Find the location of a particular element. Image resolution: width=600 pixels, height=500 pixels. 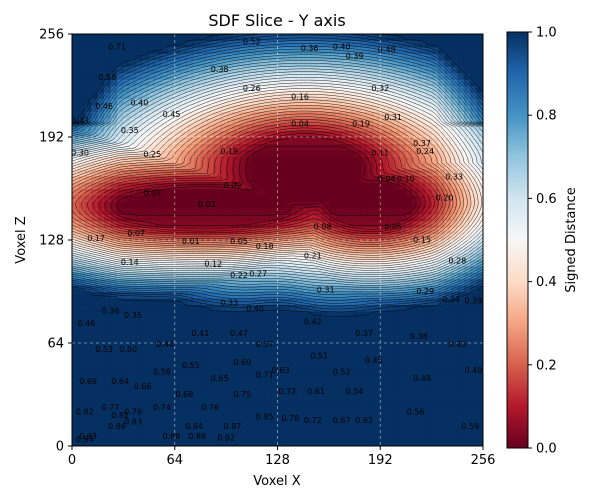

contour-label: 0.19 is located at coordinates (361, 124).